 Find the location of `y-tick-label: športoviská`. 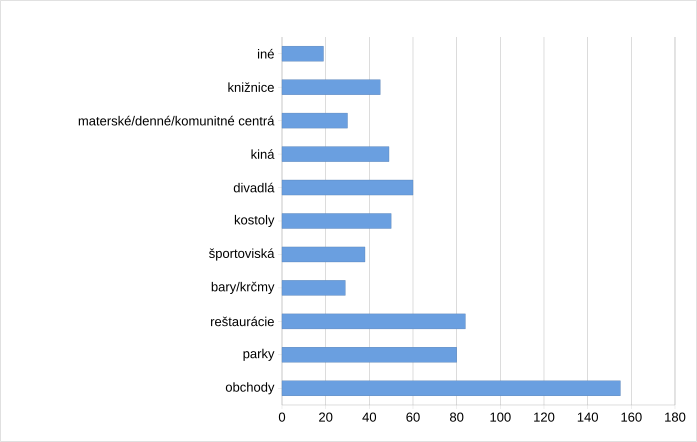

y-tick-label: športoviská is located at coordinates (241, 254).